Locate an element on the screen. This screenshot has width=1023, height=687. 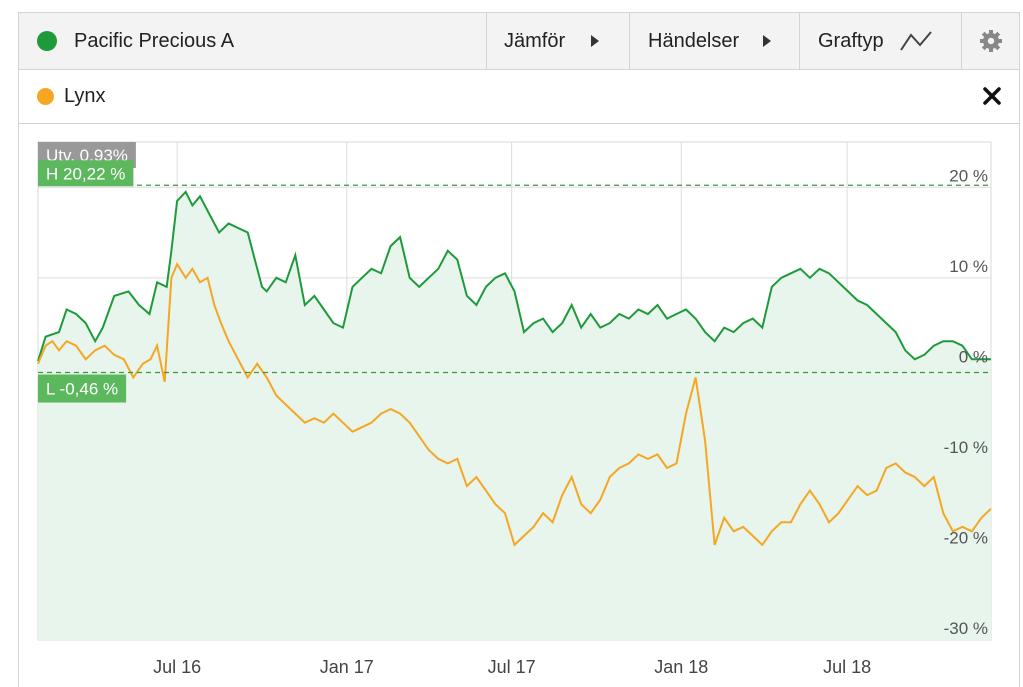
y-tick-label: -30 % is located at coordinates (966, 628).